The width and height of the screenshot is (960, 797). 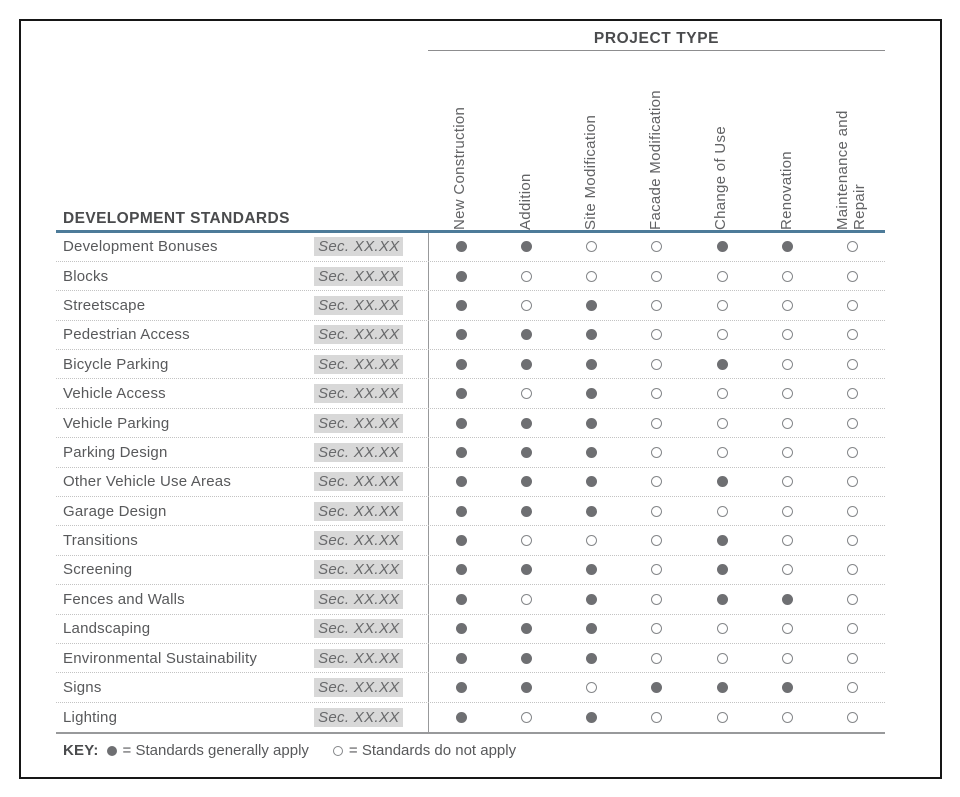 What do you see at coordinates (786, 150) in the screenshot?
I see `column-header: Renovation` at bounding box center [786, 150].